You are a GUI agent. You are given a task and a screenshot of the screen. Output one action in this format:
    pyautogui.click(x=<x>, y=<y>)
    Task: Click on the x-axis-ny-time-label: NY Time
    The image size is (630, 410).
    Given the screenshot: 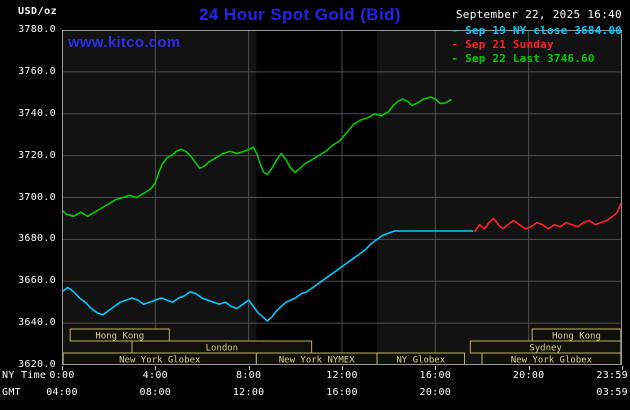 What is the action you would take?
    pyautogui.click(x=24, y=375)
    